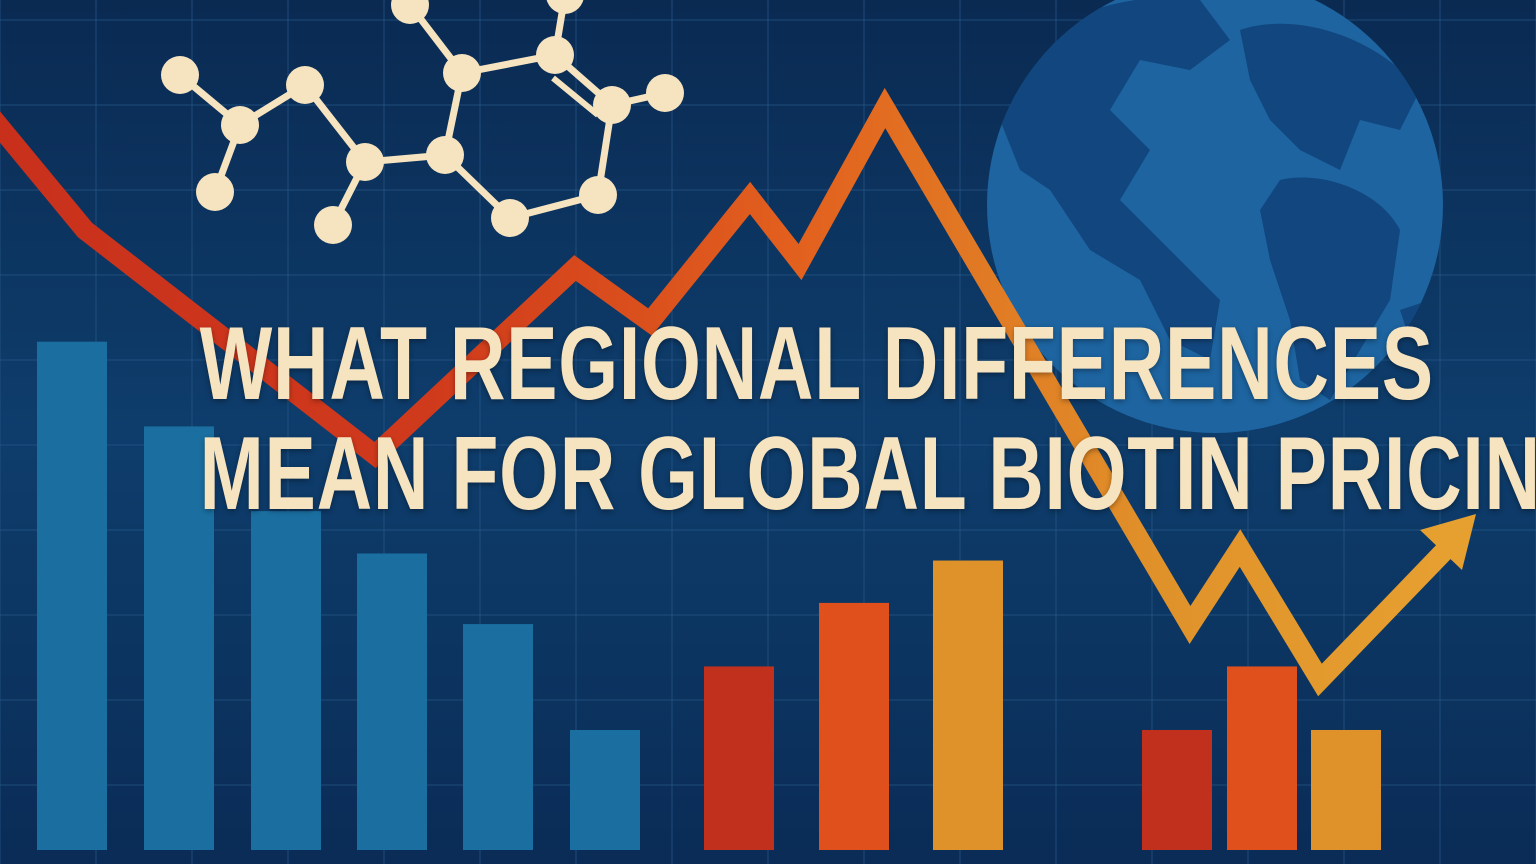 Image resolution: width=1536 pixels, height=864 pixels. I want to click on double-bond, so click(575, 96).